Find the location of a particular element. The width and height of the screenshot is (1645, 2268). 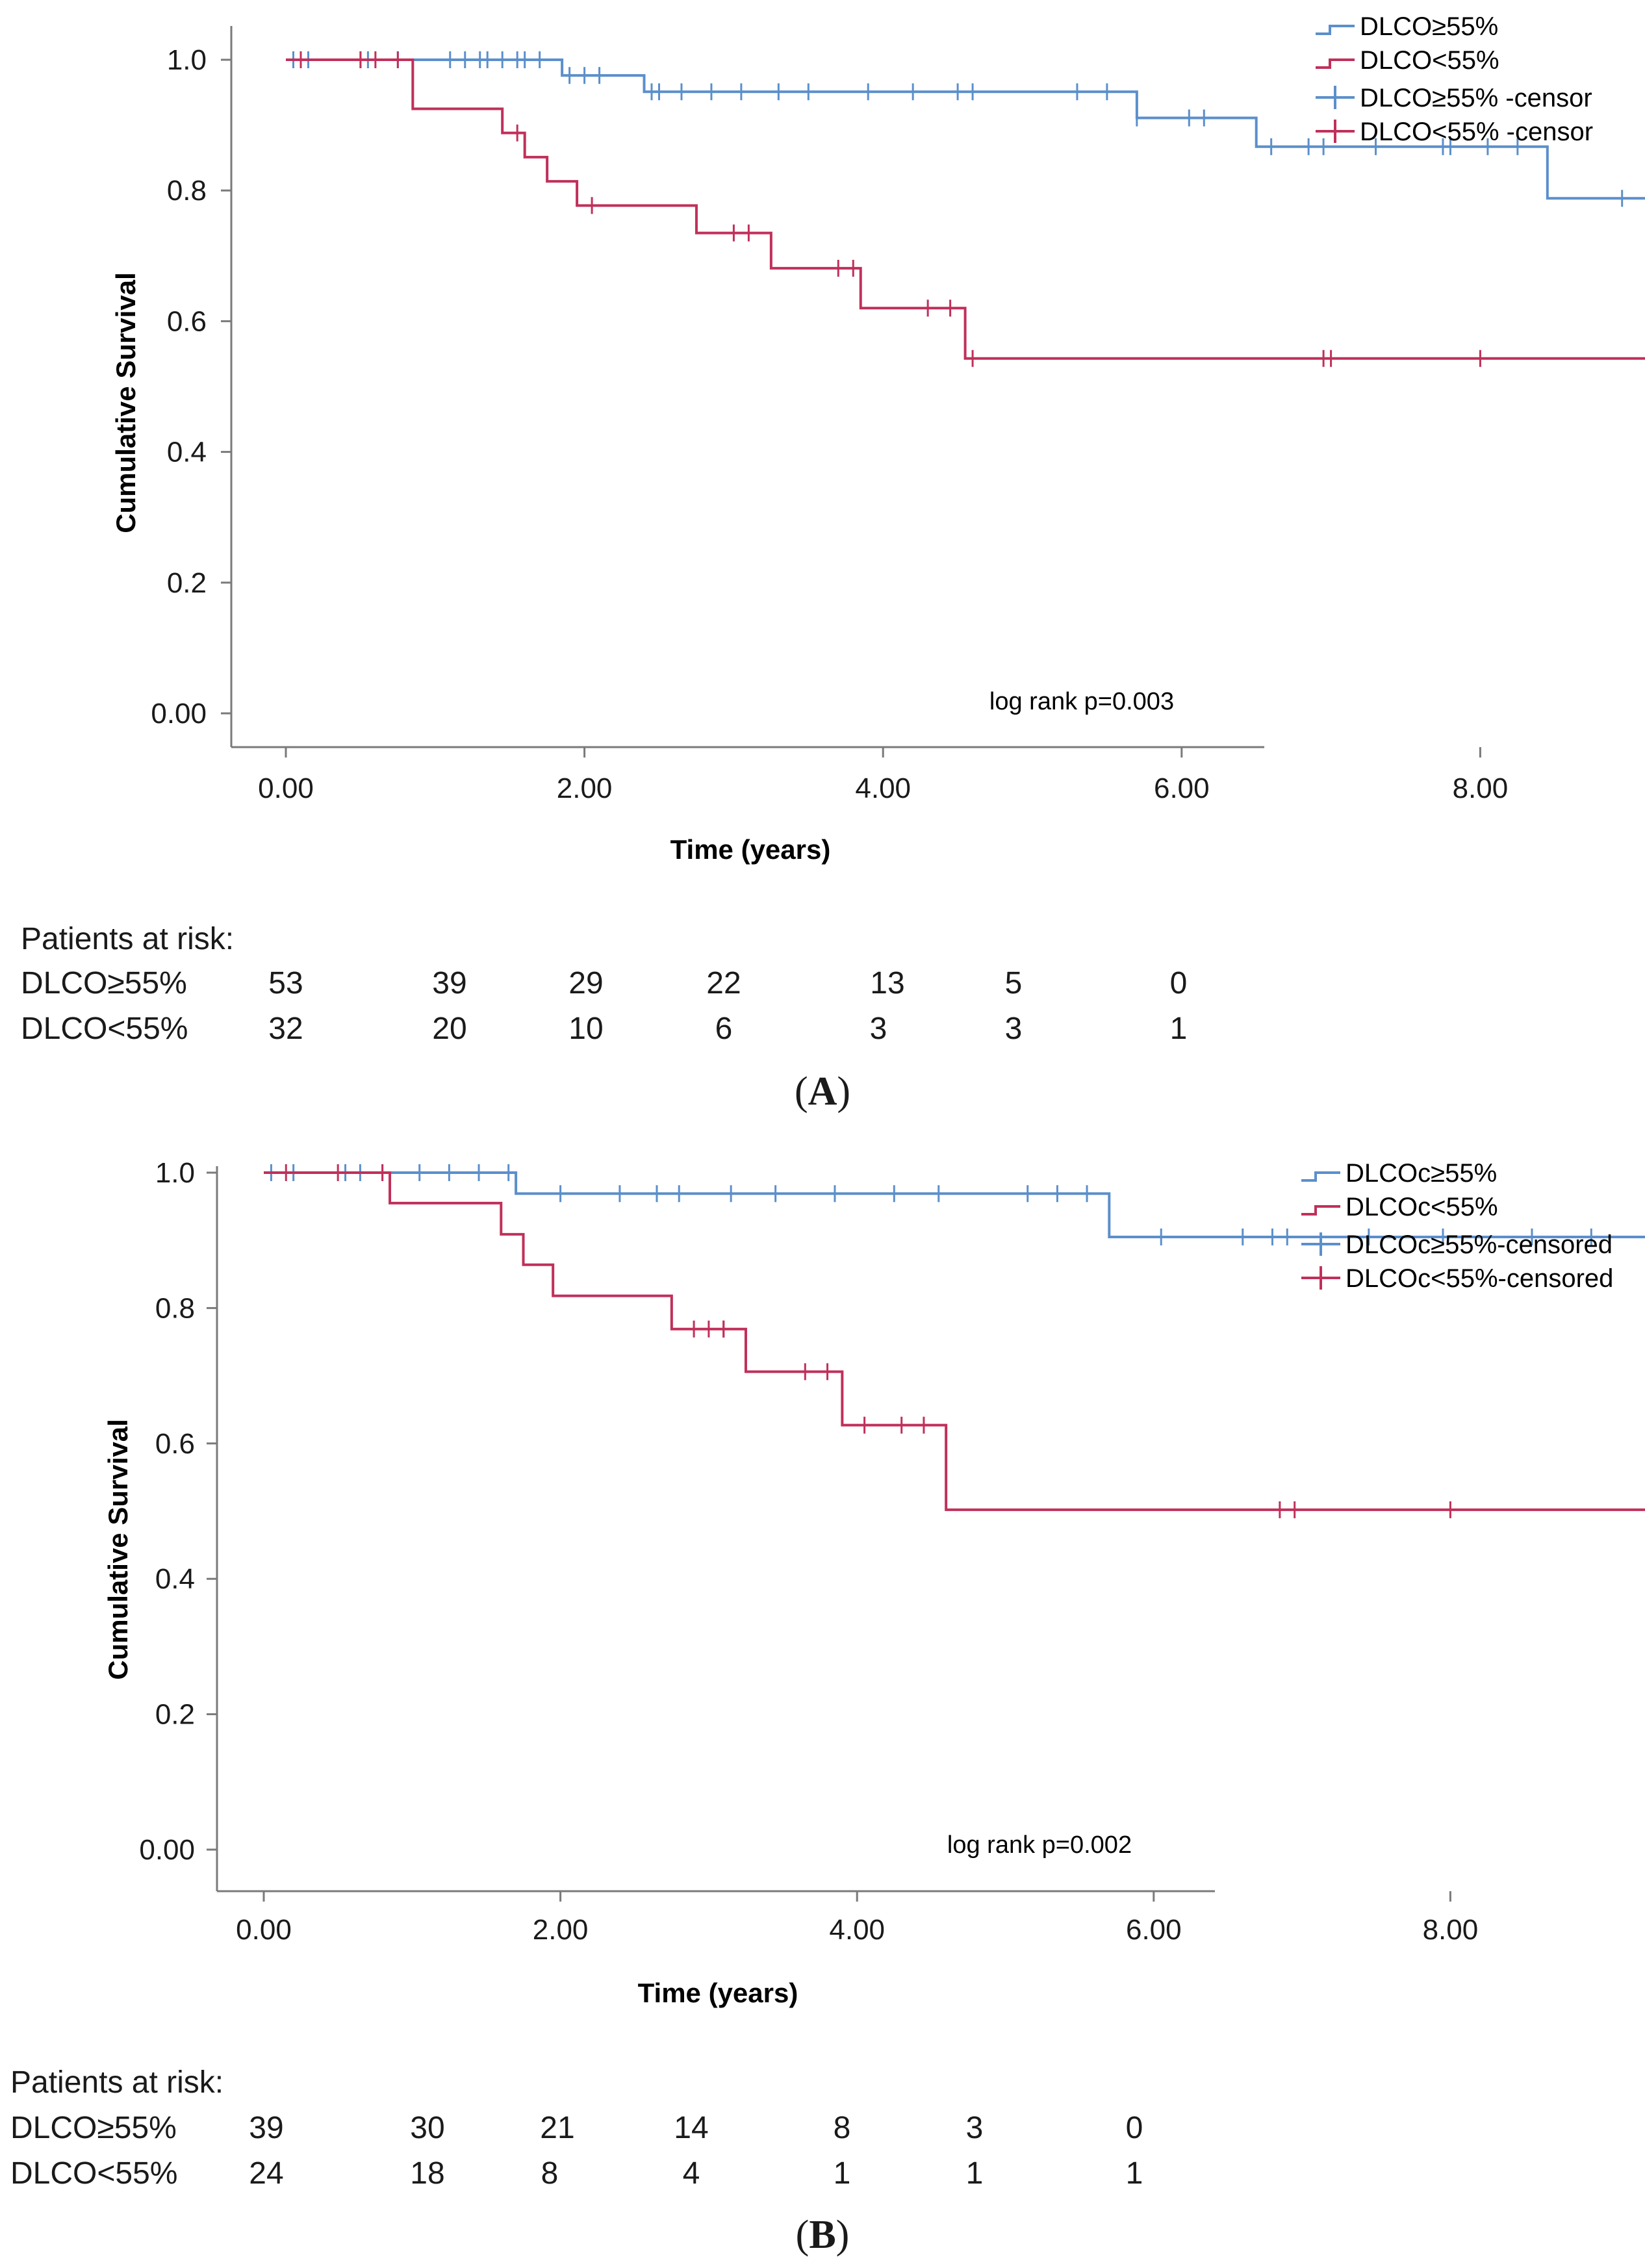

log-rank-annotation: log rank p=0.002 is located at coordinates (1039, 1845).